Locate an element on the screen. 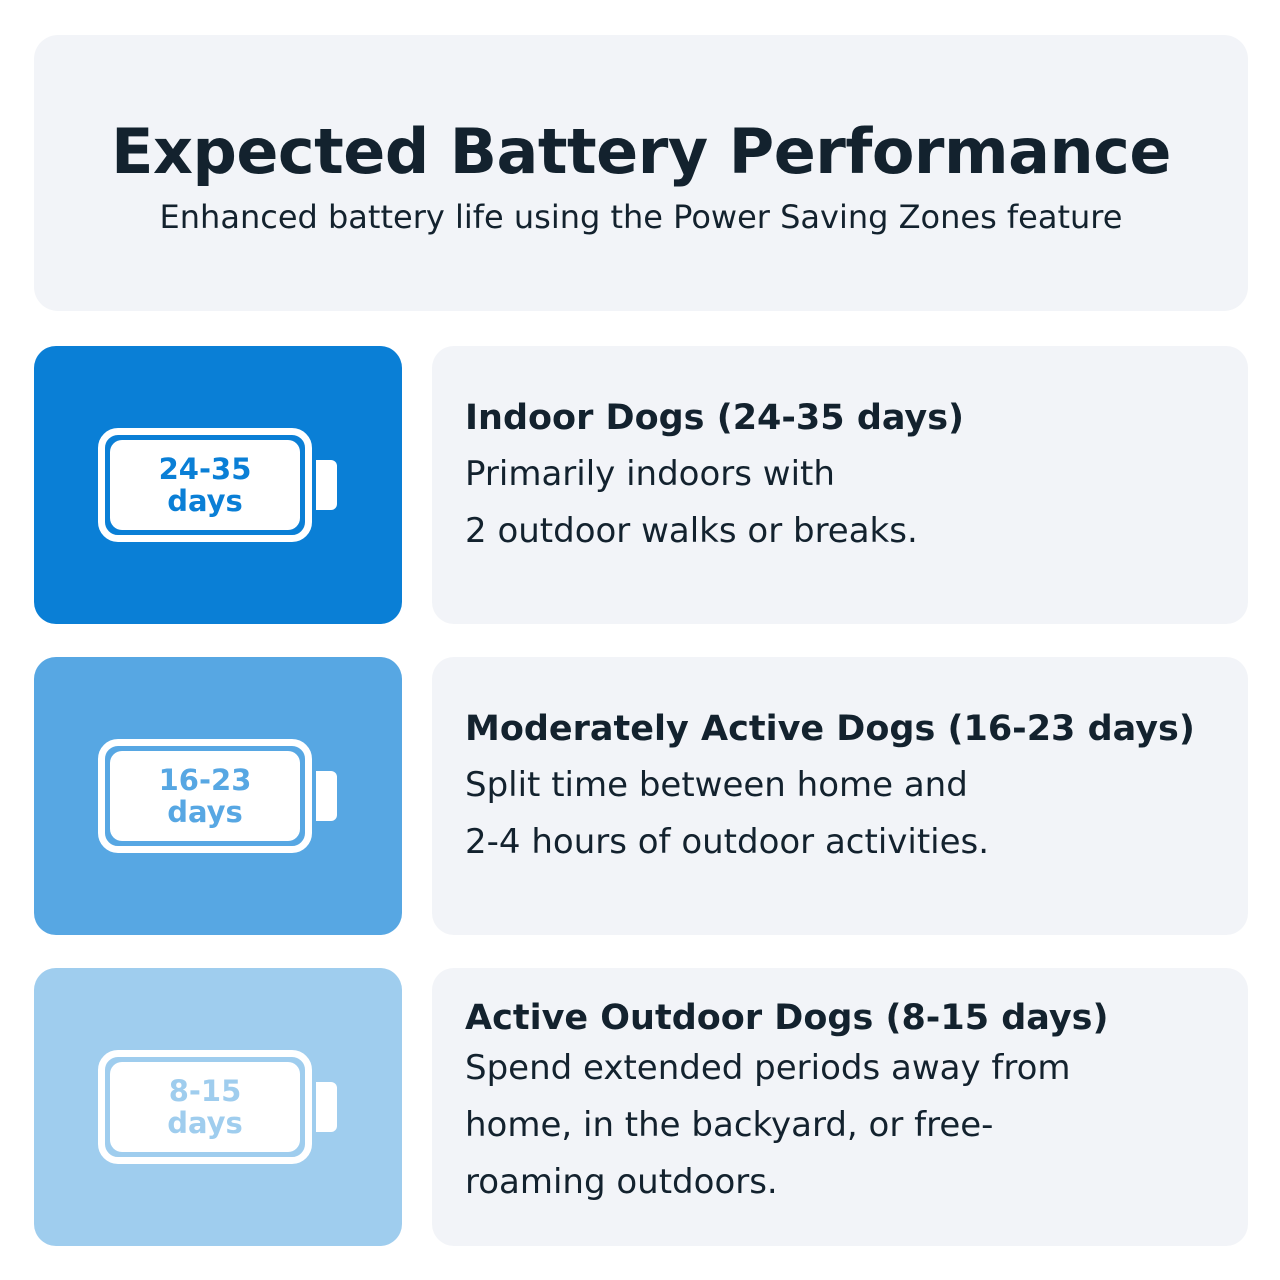  battery-range: 24-35 is located at coordinates (205, 469).